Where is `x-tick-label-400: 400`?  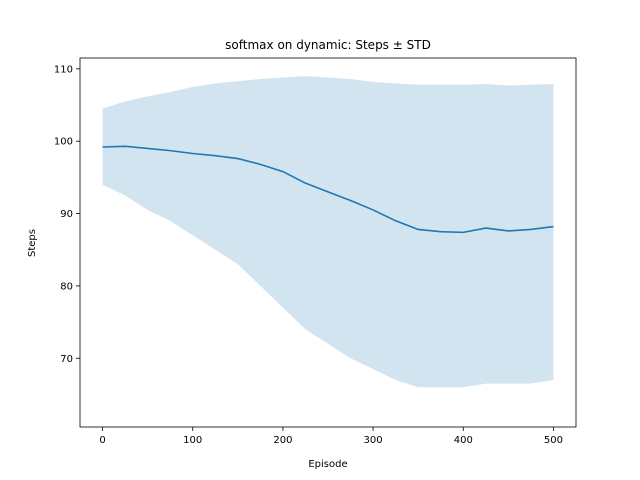
x-tick-label-400: 400 is located at coordinates (463, 440).